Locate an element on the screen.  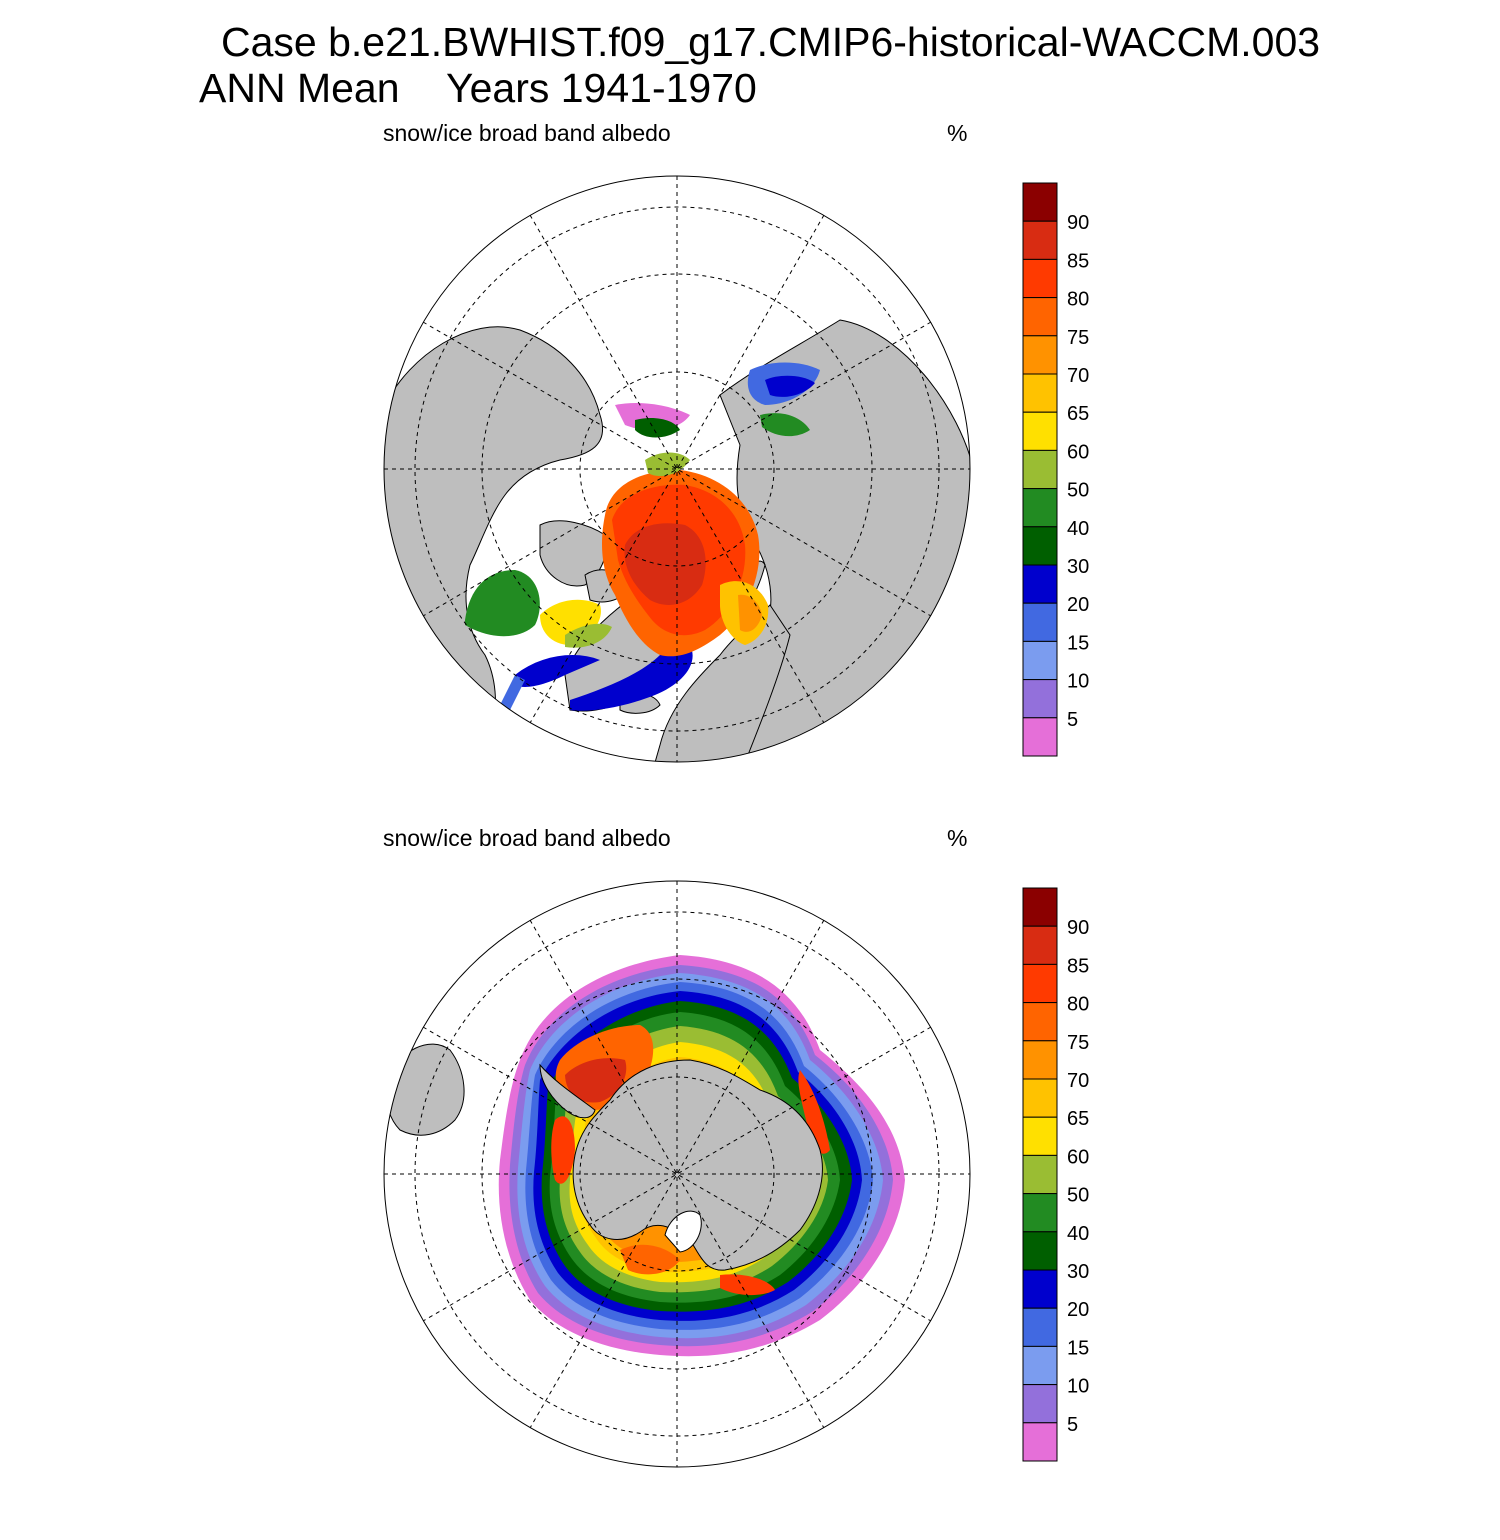
nh-colorbar: 90 85 80 75 70 65 60 50 40 30 20 15 10 5 is located at coordinates (1055, 469).